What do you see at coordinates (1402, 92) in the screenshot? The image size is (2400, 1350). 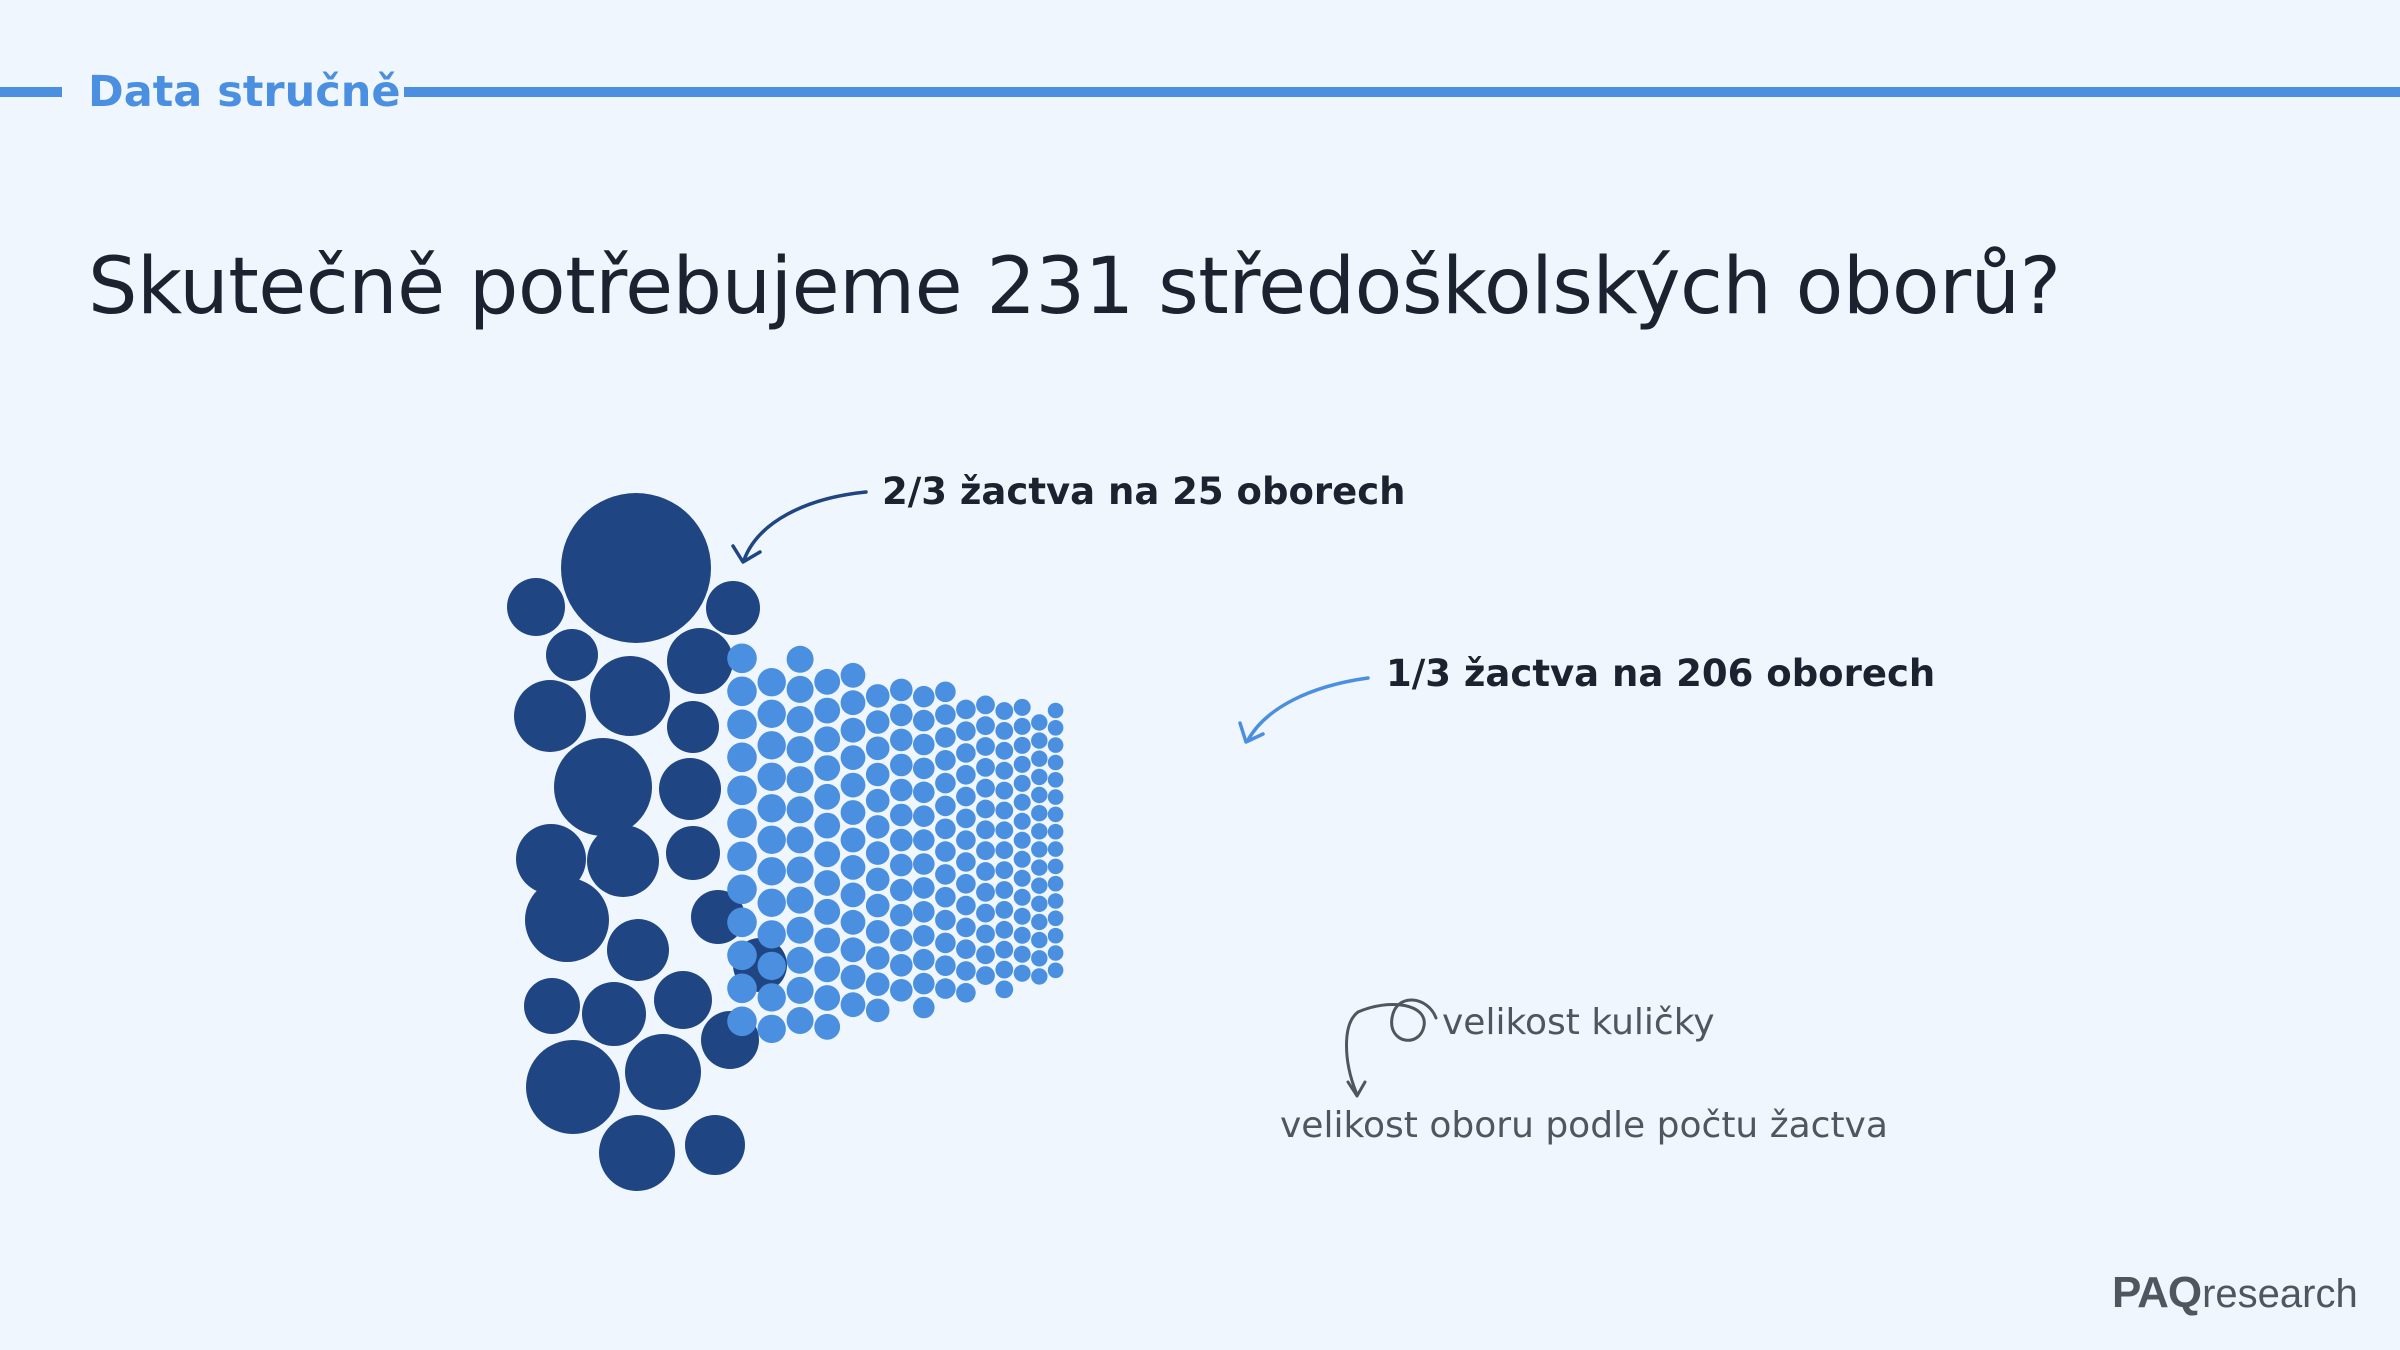 I see `header-rule-right` at bounding box center [1402, 92].